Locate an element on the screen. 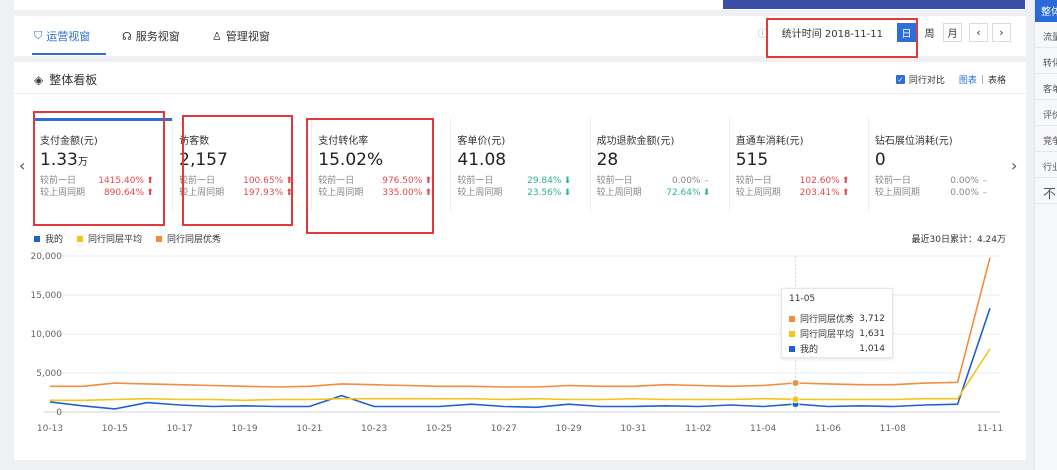 This screenshot has width=1057, height=470. compare-day-row: 较前一日 29.84% ⬇ is located at coordinates (523, 181).